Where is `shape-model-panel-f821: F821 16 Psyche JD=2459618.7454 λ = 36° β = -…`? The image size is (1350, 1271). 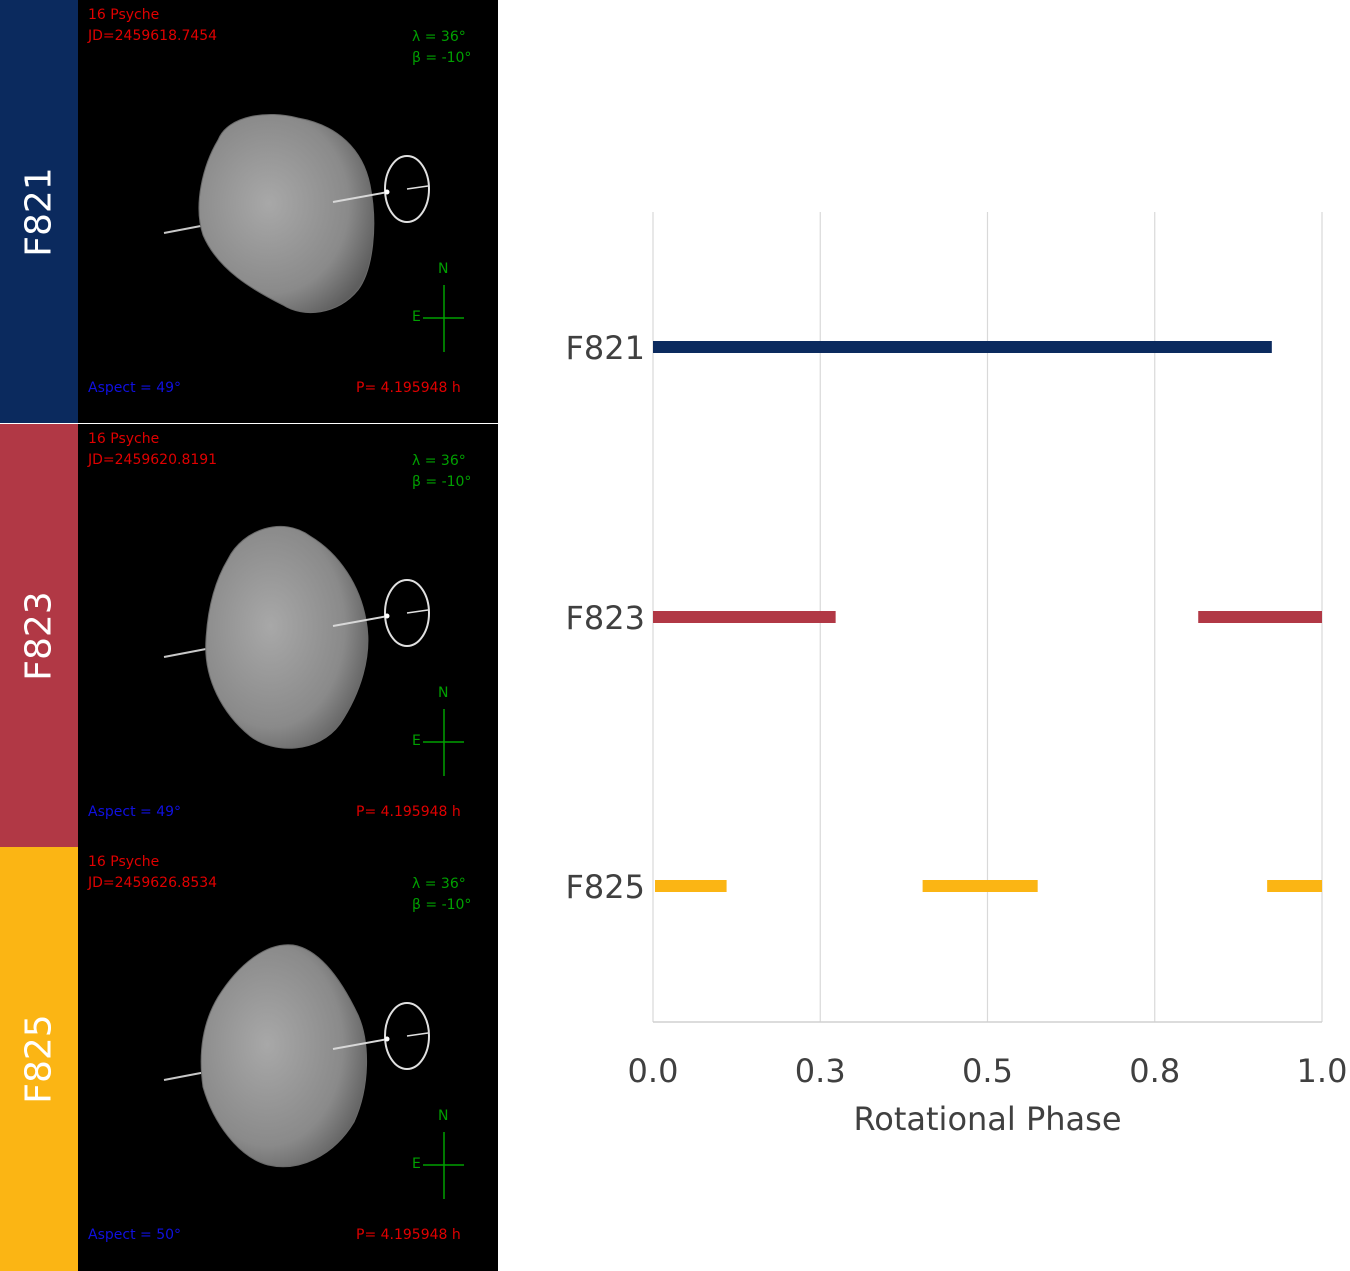 shape-model-panel-f821: F821 16 Psyche JD=2459618.7454 λ = 36° β = -… is located at coordinates (249, 211).